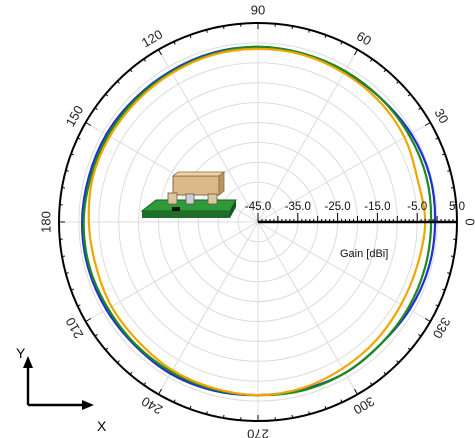  Describe the element at coordinates (364, 38) in the screenshot. I see `angle-label: 60` at that location.